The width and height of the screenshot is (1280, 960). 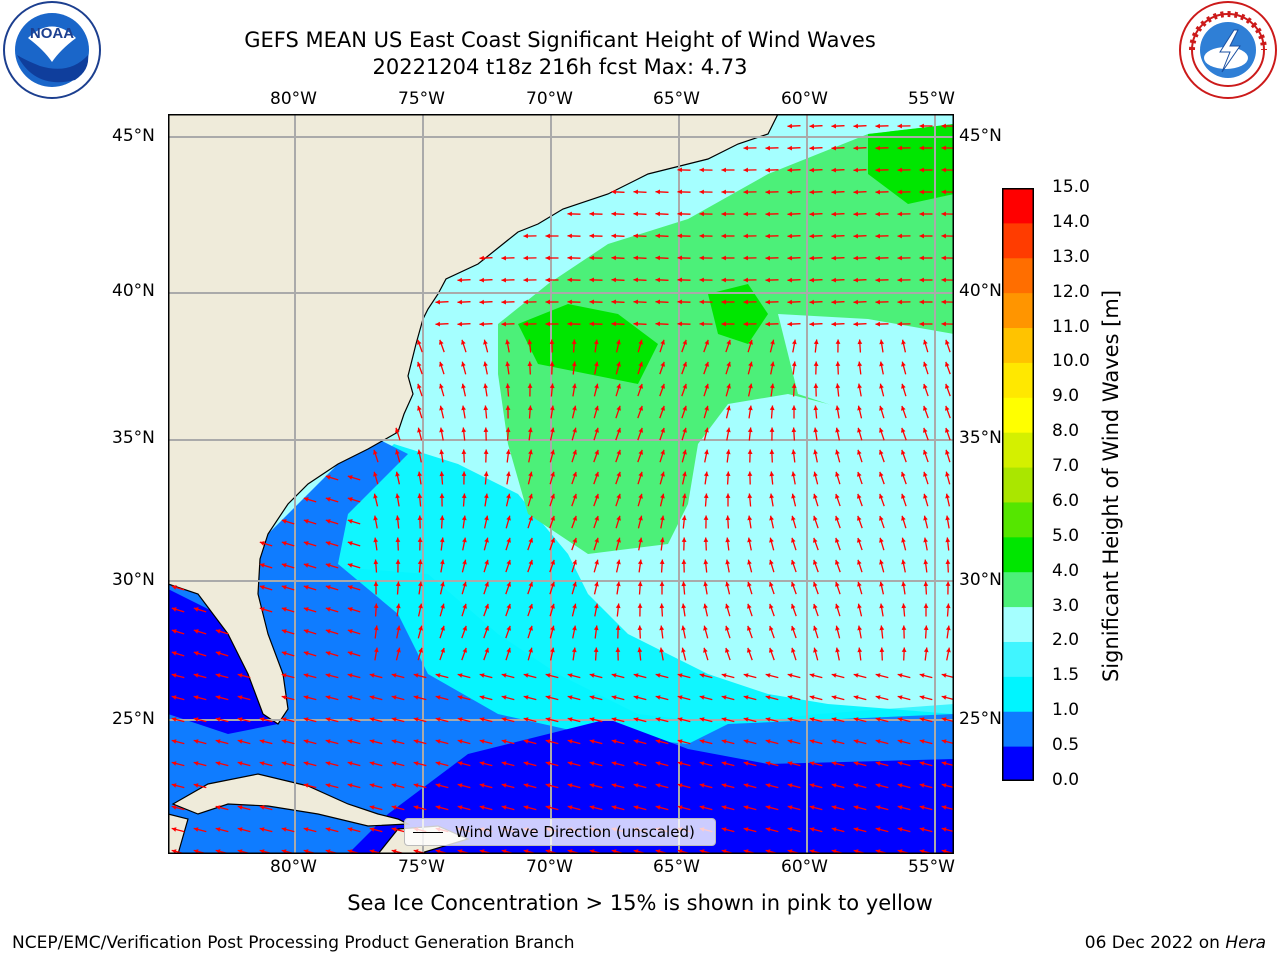 I want to click on lon-label-top-65w: 65°W, so click(x=676, y=99).